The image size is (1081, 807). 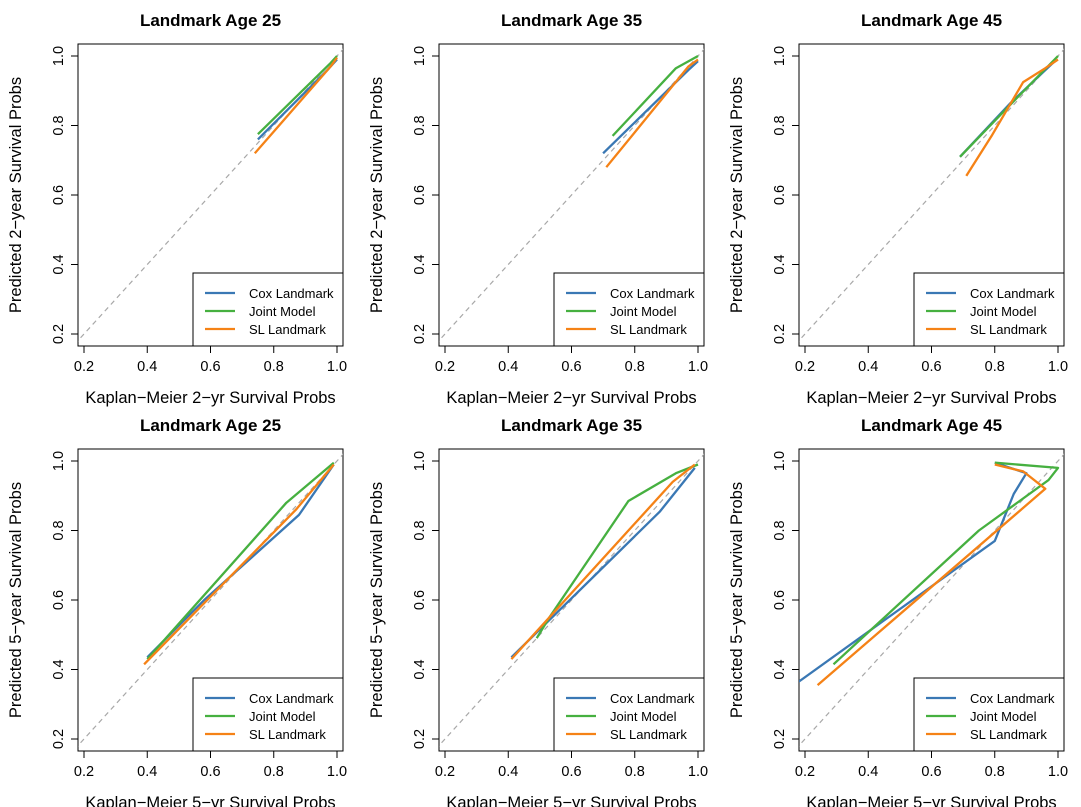 What do you see at coordinates (210, 20) in the screenshot?
I see `panel-title: Landmark Age 25` at bounding box center [210, 20].